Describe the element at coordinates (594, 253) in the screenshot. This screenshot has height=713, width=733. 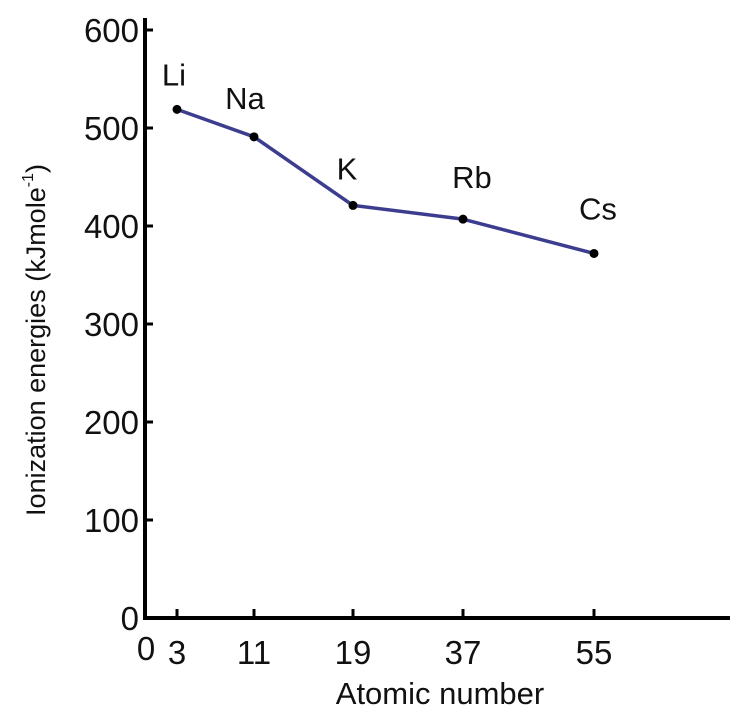
I see `data-point-Cs` at that location.